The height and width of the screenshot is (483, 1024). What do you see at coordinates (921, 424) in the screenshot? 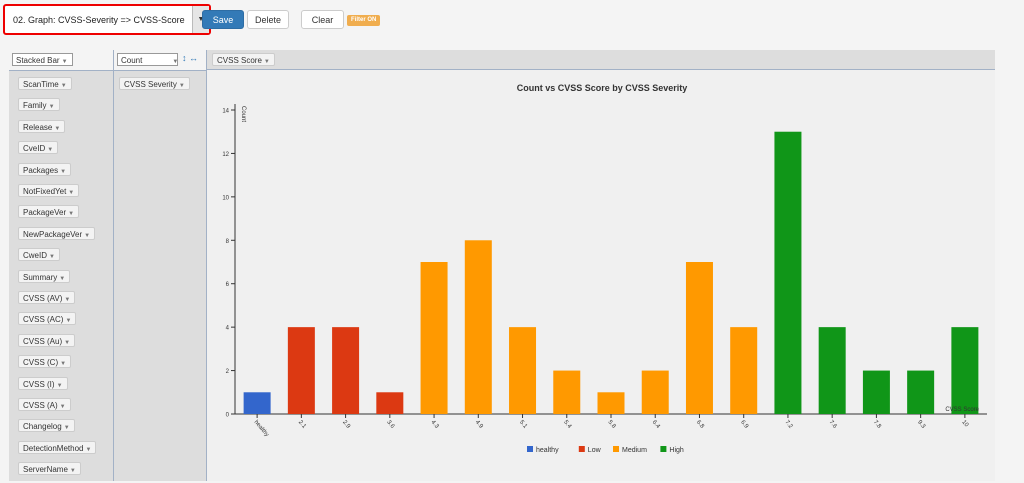
I see `x-tick-label: 9.3` at bounding box center [921, 424].